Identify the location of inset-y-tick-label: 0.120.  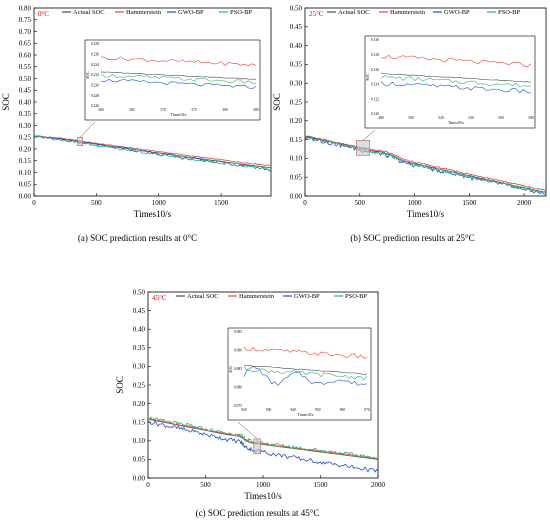
(375, 114).